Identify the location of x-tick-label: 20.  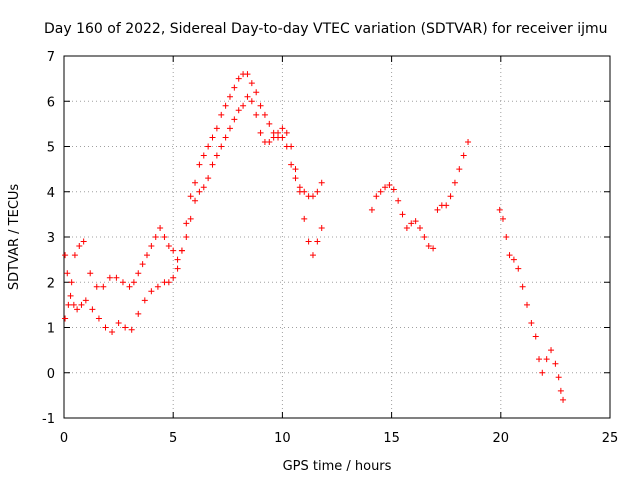
(501, 438).